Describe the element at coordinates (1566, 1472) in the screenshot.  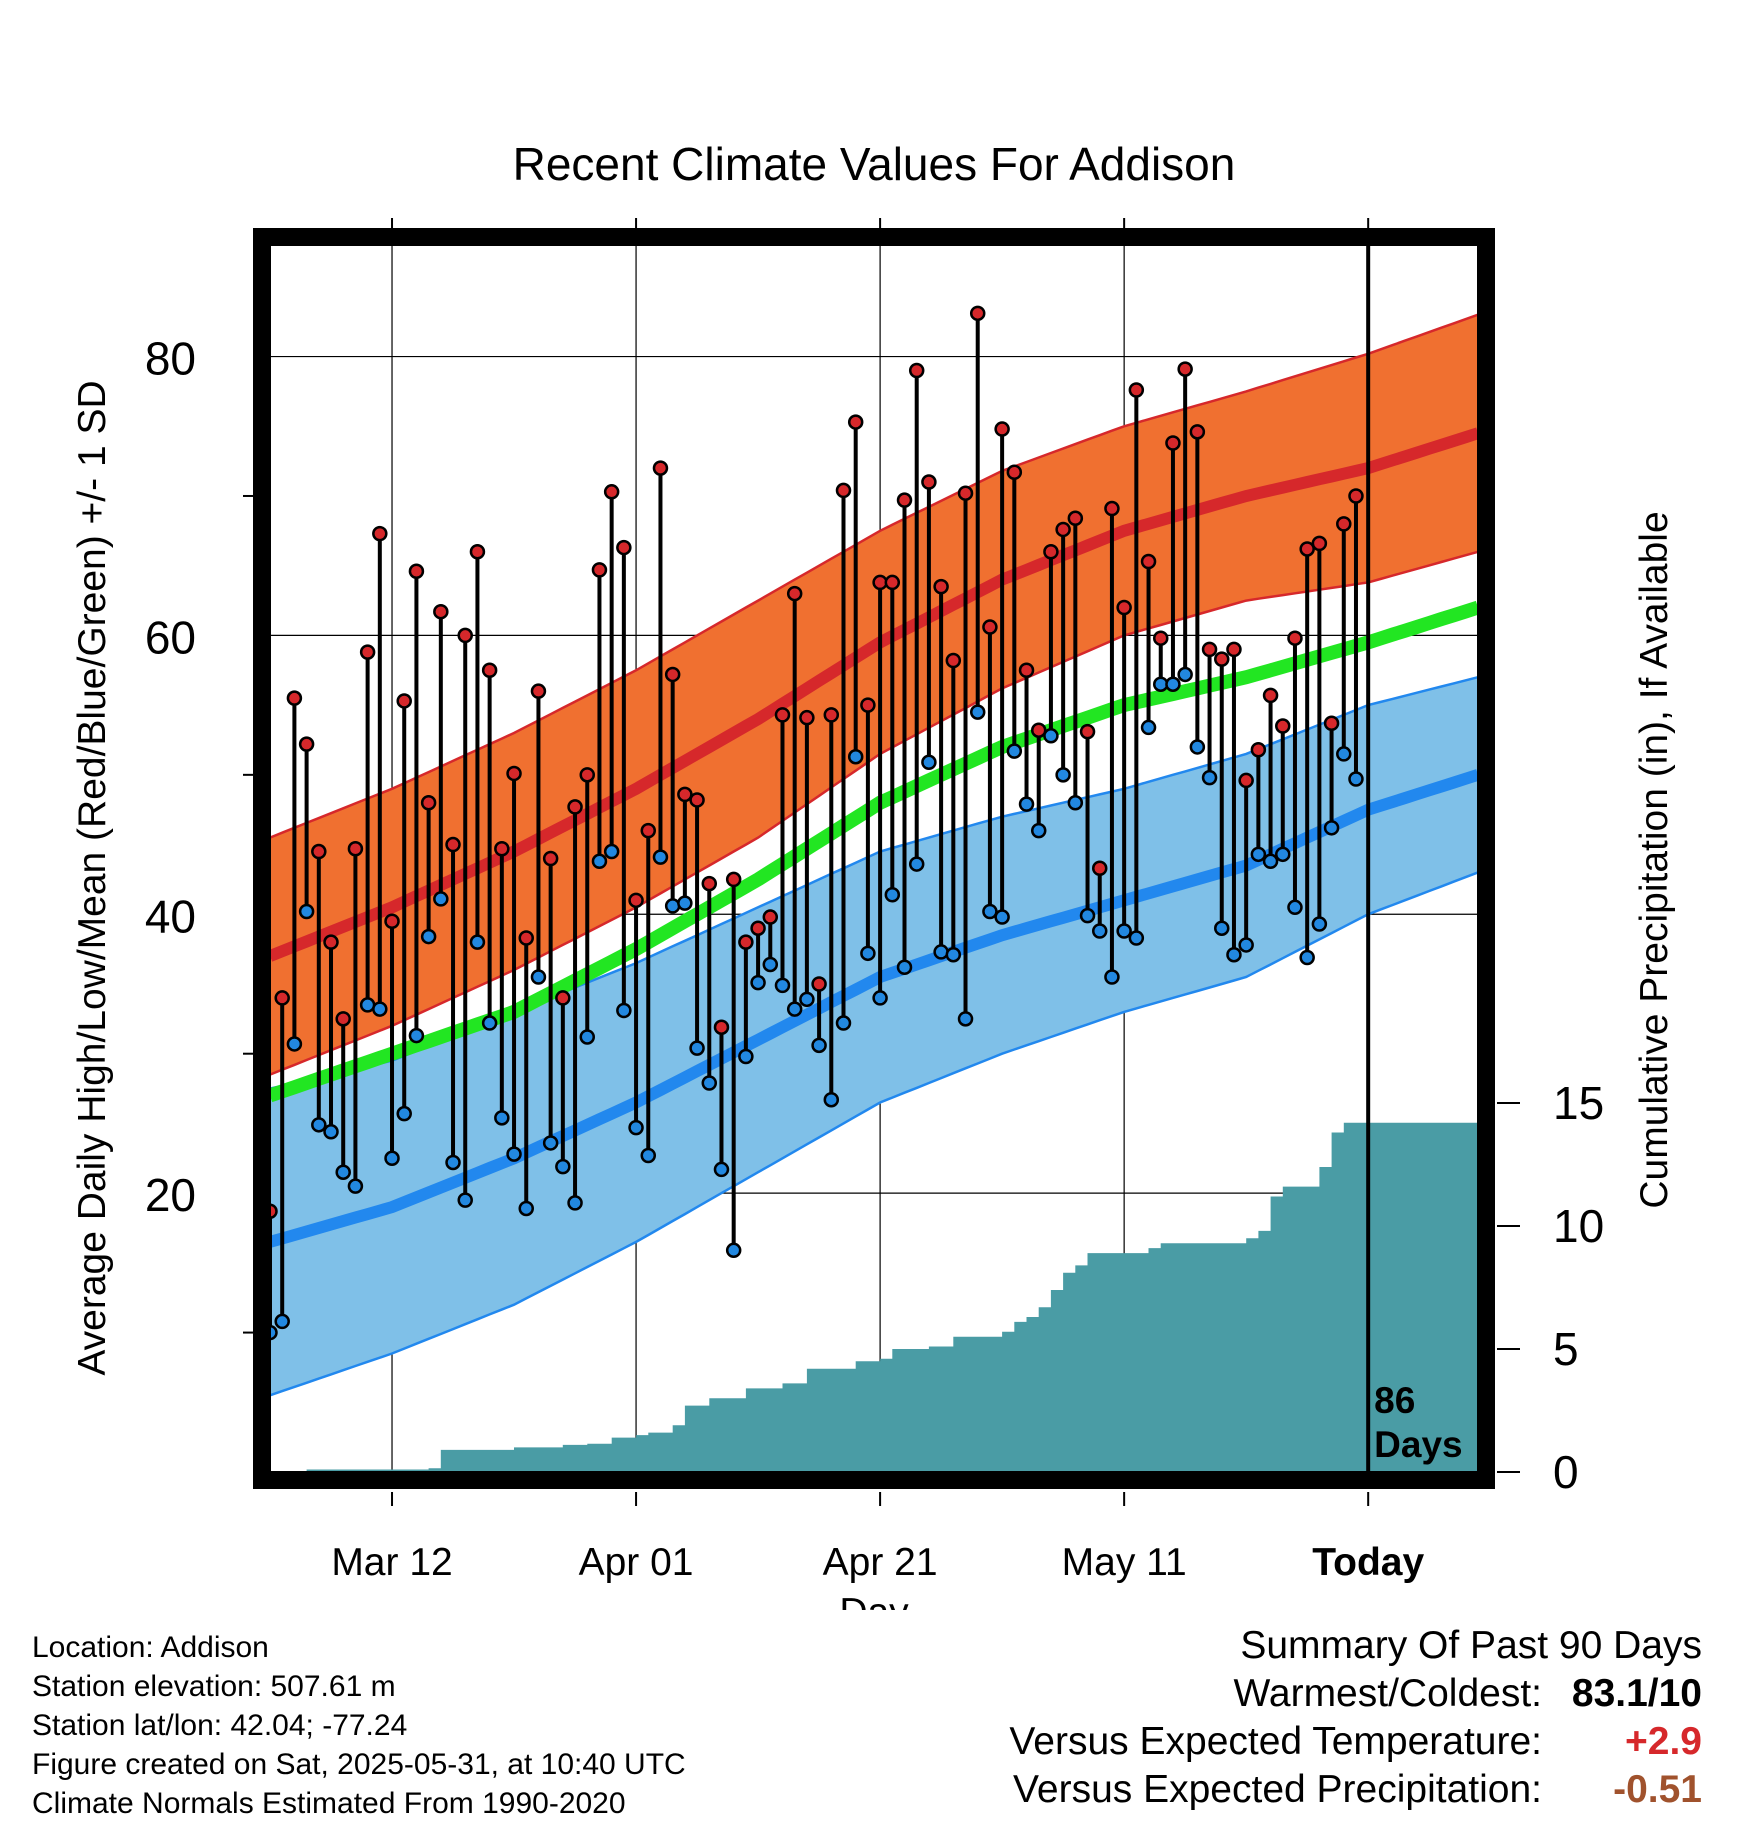
I see `y2-tick-label: 0` at that location.